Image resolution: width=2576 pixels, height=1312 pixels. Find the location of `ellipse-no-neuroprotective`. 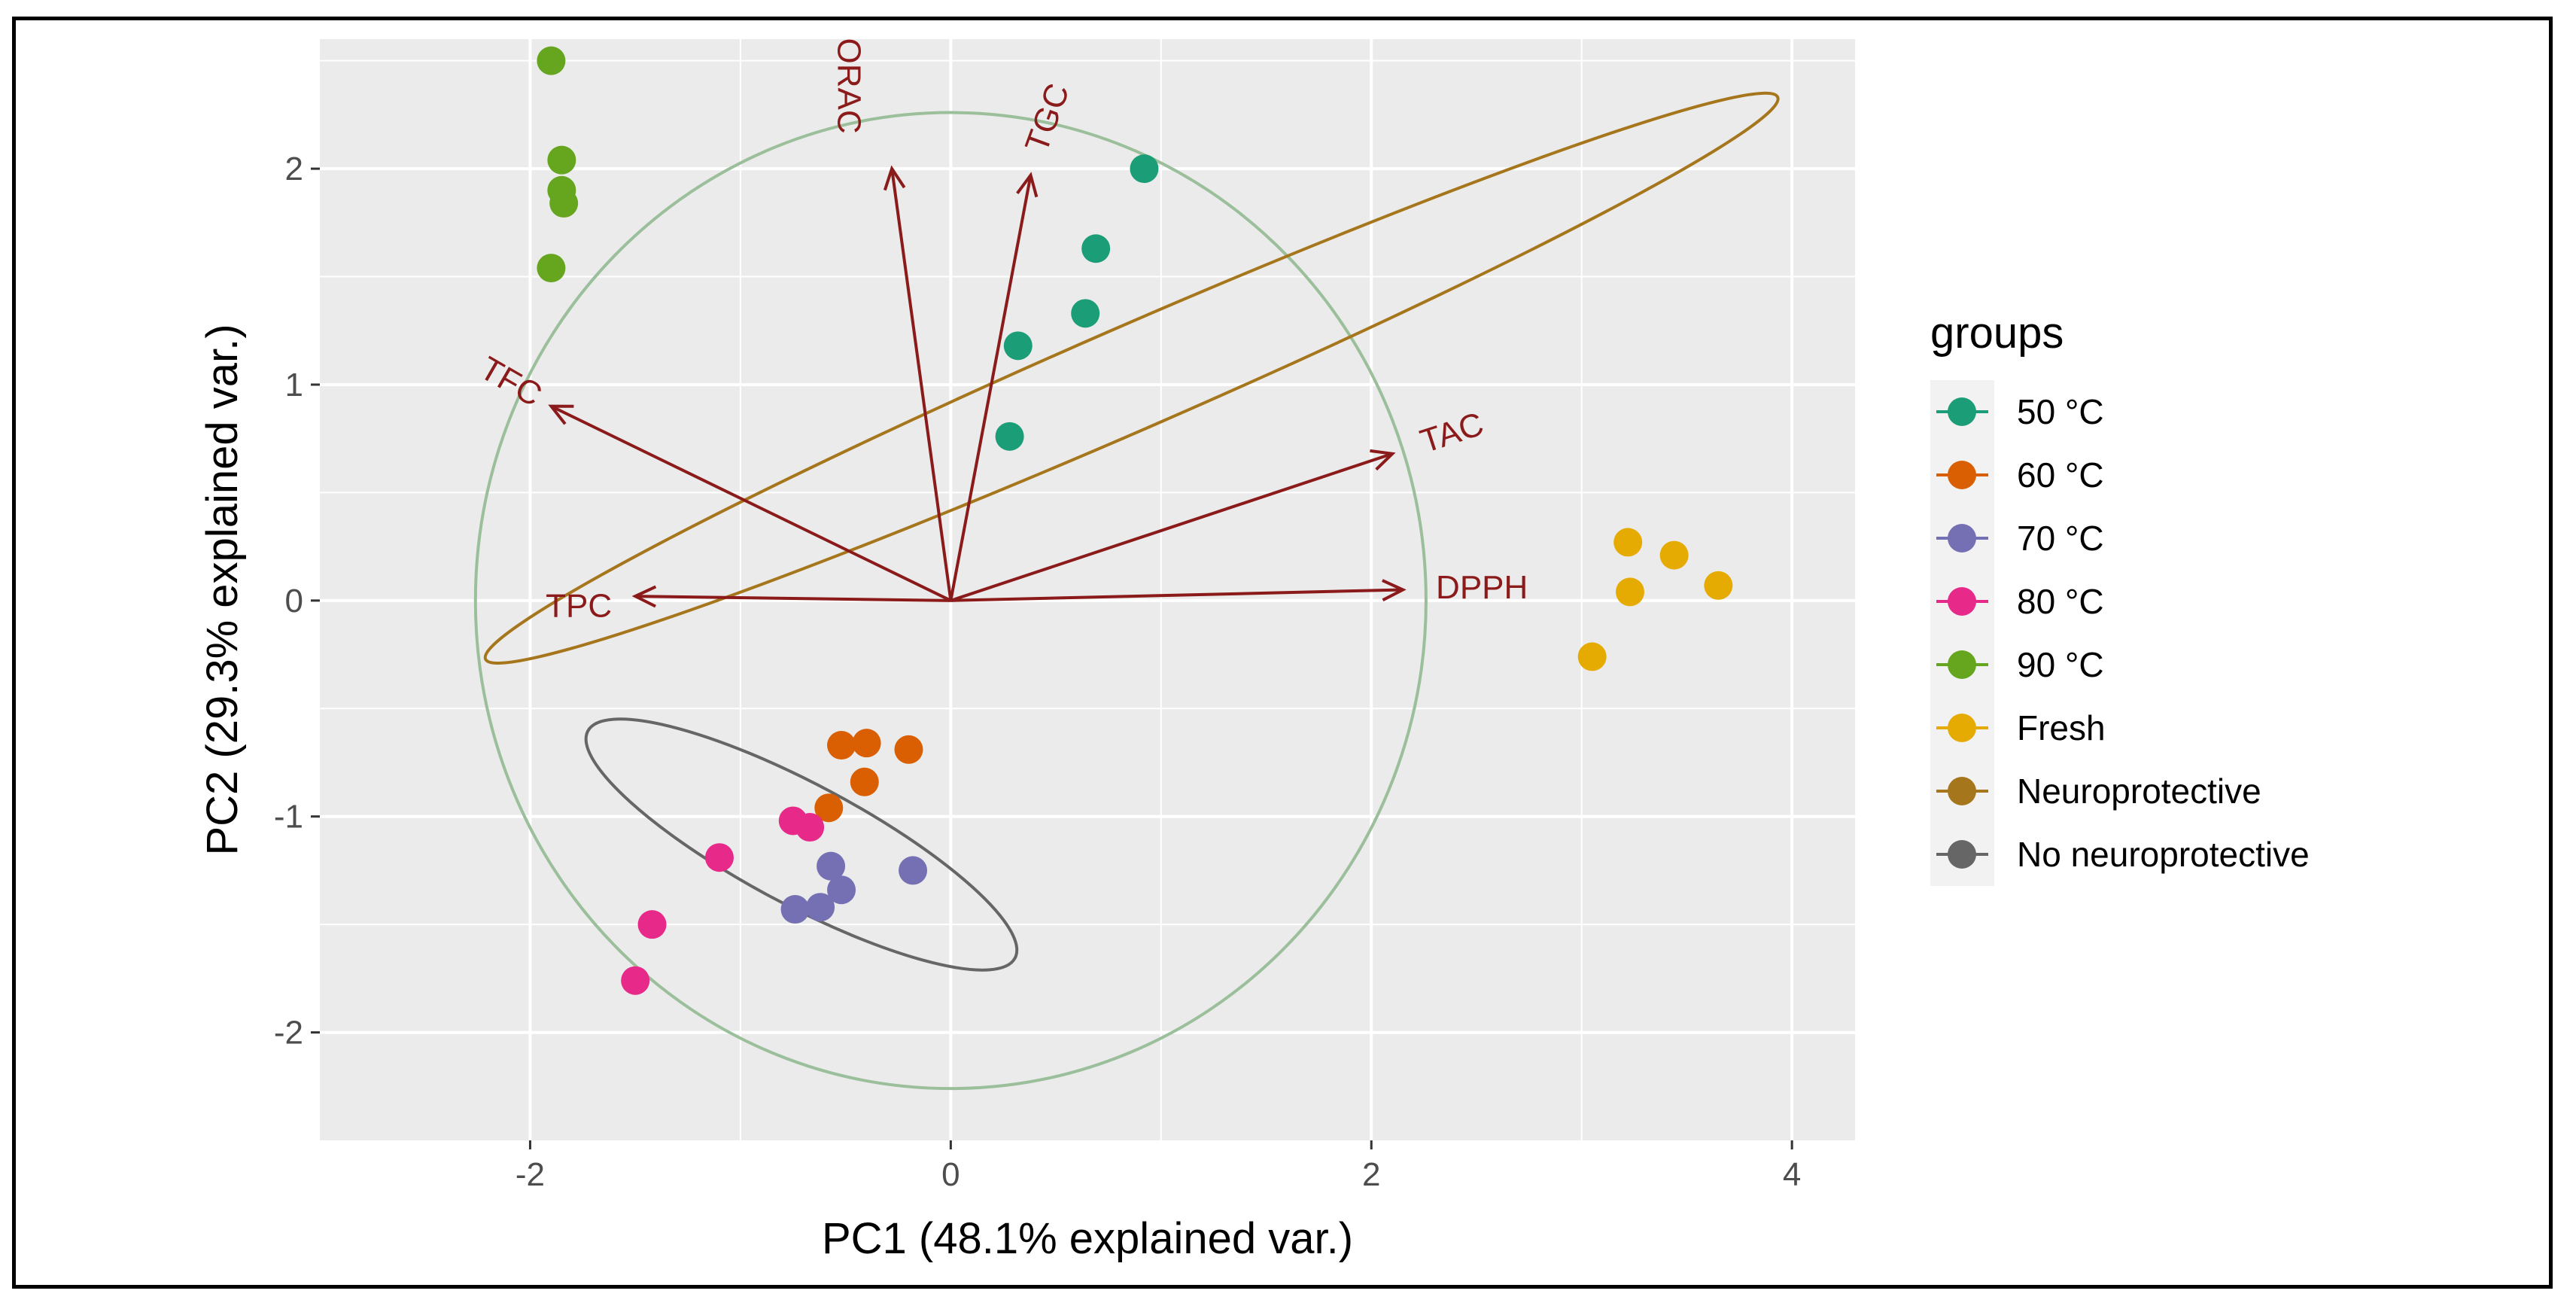

ellipse-no-neuroprotective is located at coordinates (802, 844).